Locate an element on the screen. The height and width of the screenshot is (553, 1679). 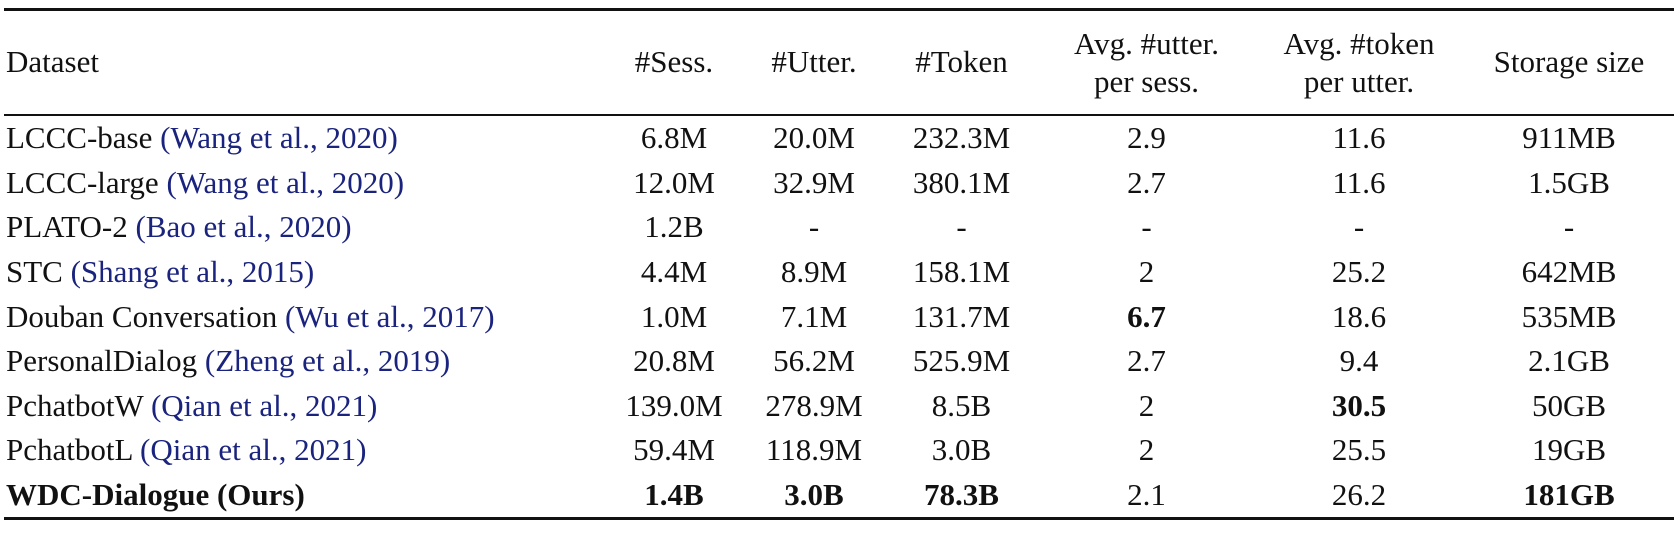
cell-dataset: STC (Shang et al., 2015) is located at coordinates (304, 272).